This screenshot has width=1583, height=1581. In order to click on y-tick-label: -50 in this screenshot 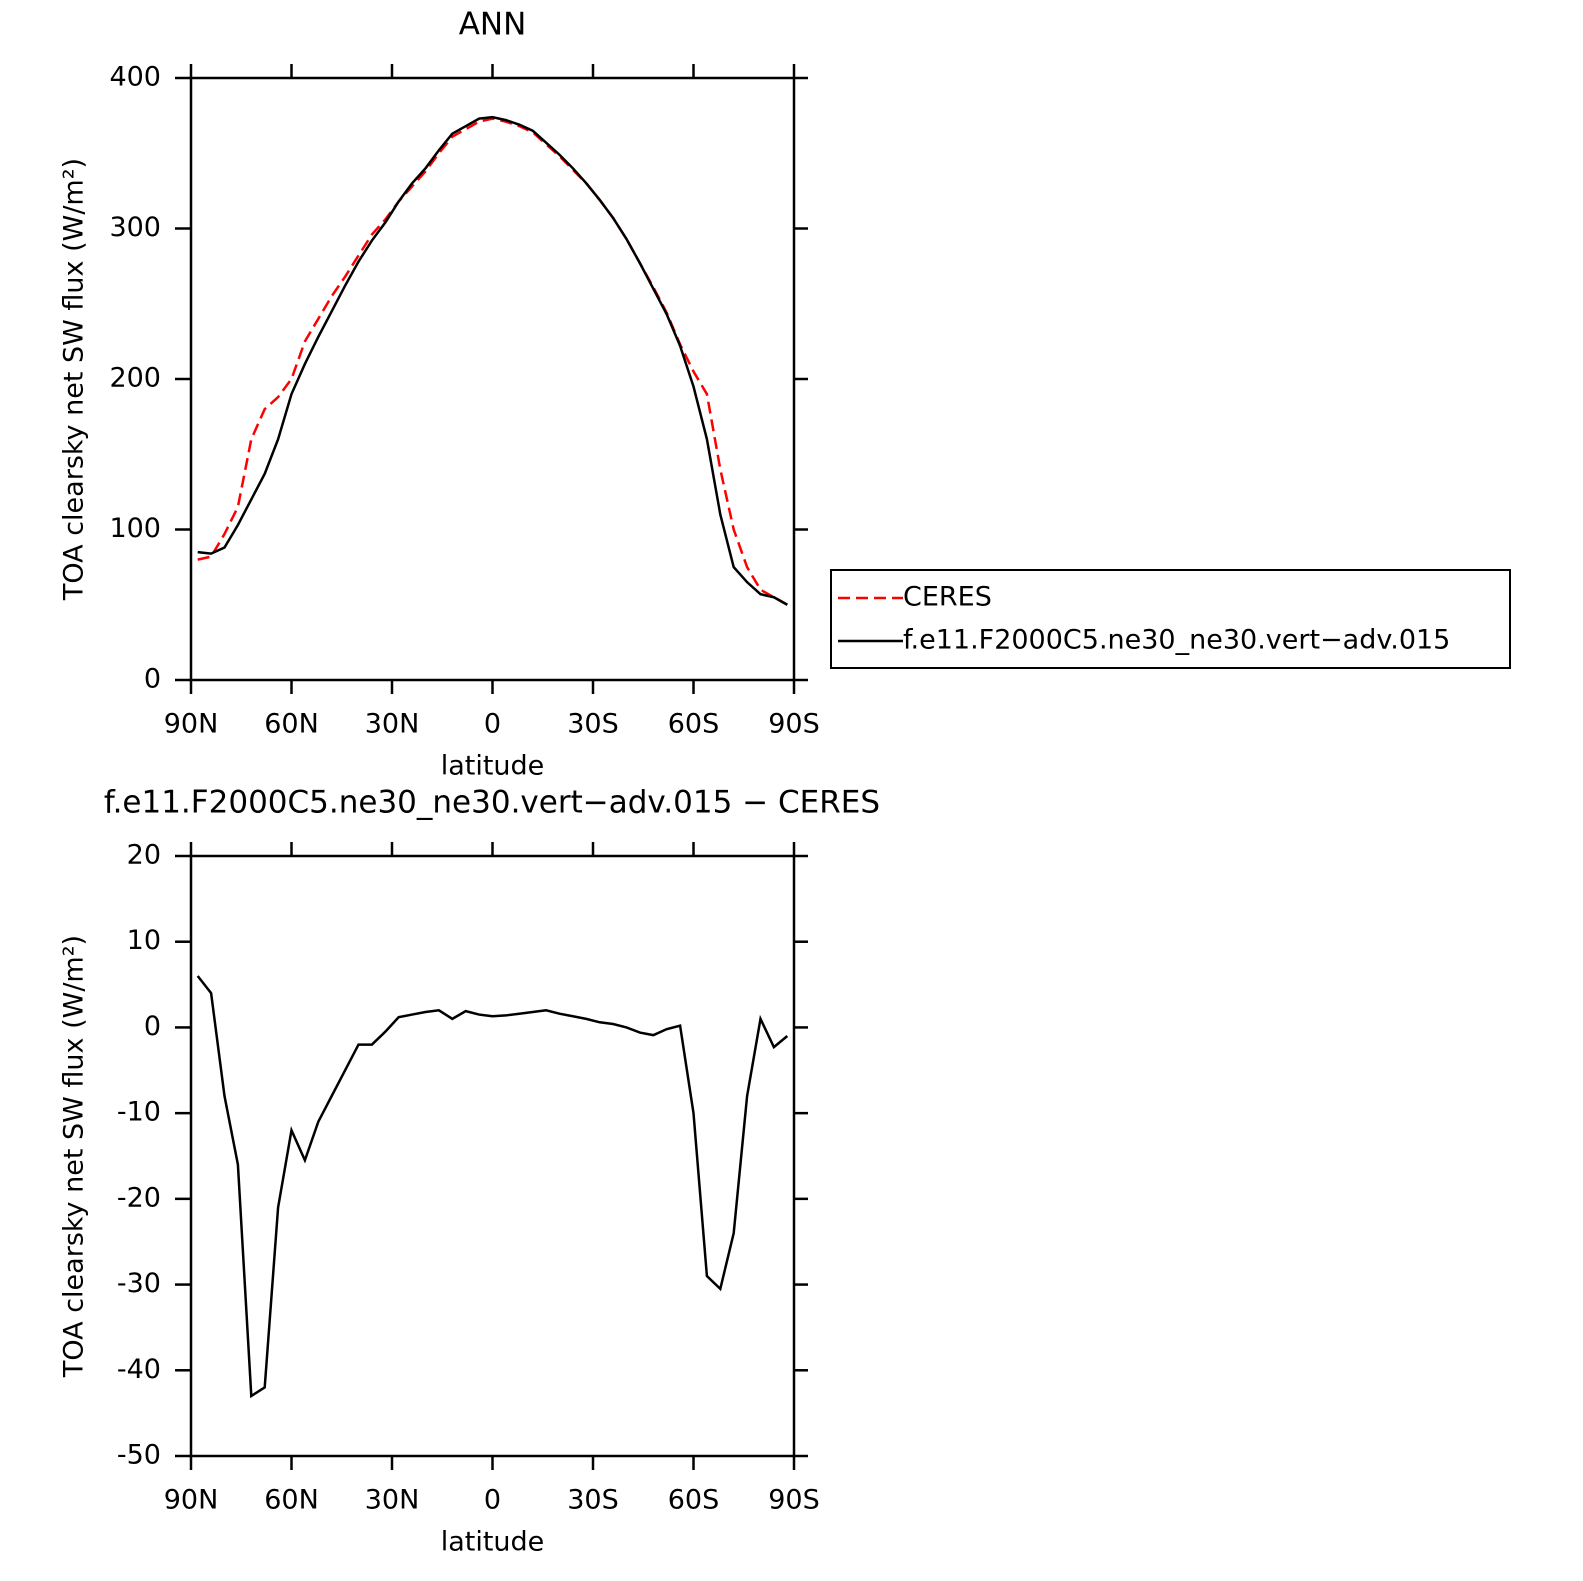, I will do `click(139, 1455)`.